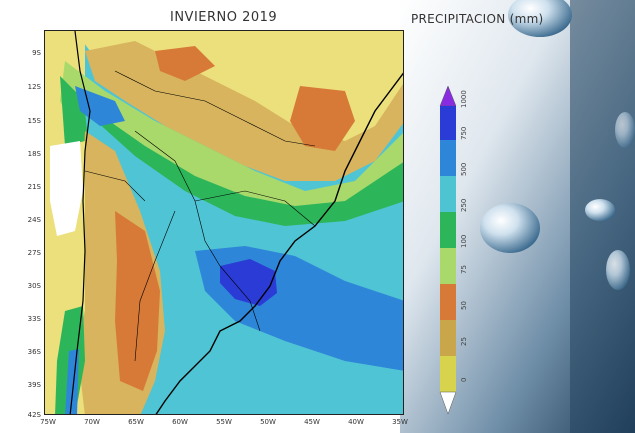 The height and width of the screenshot is (433, 635). Describe the element at coordinates (448, 96) in the screenshot. I see `colorbar-top-arrow` at that location.